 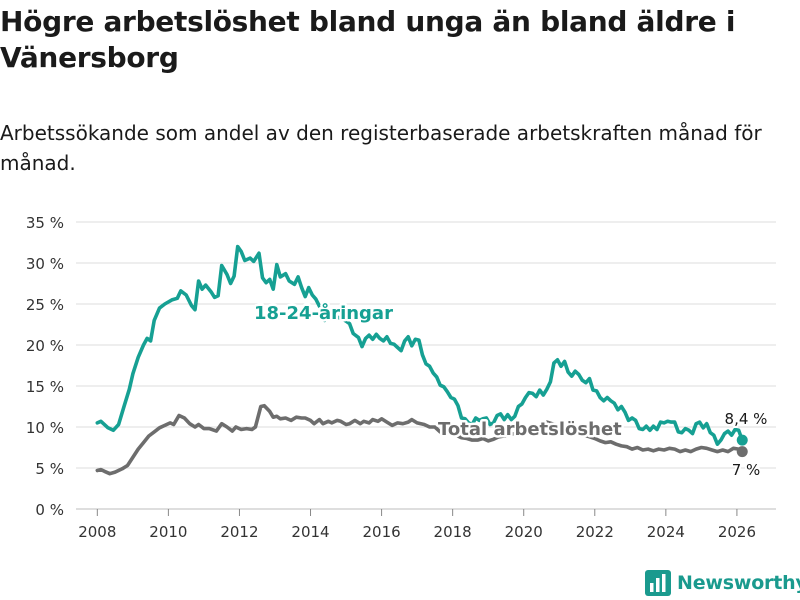 I want to click on x-tick-label: 2016, so click(x=381, y=532).